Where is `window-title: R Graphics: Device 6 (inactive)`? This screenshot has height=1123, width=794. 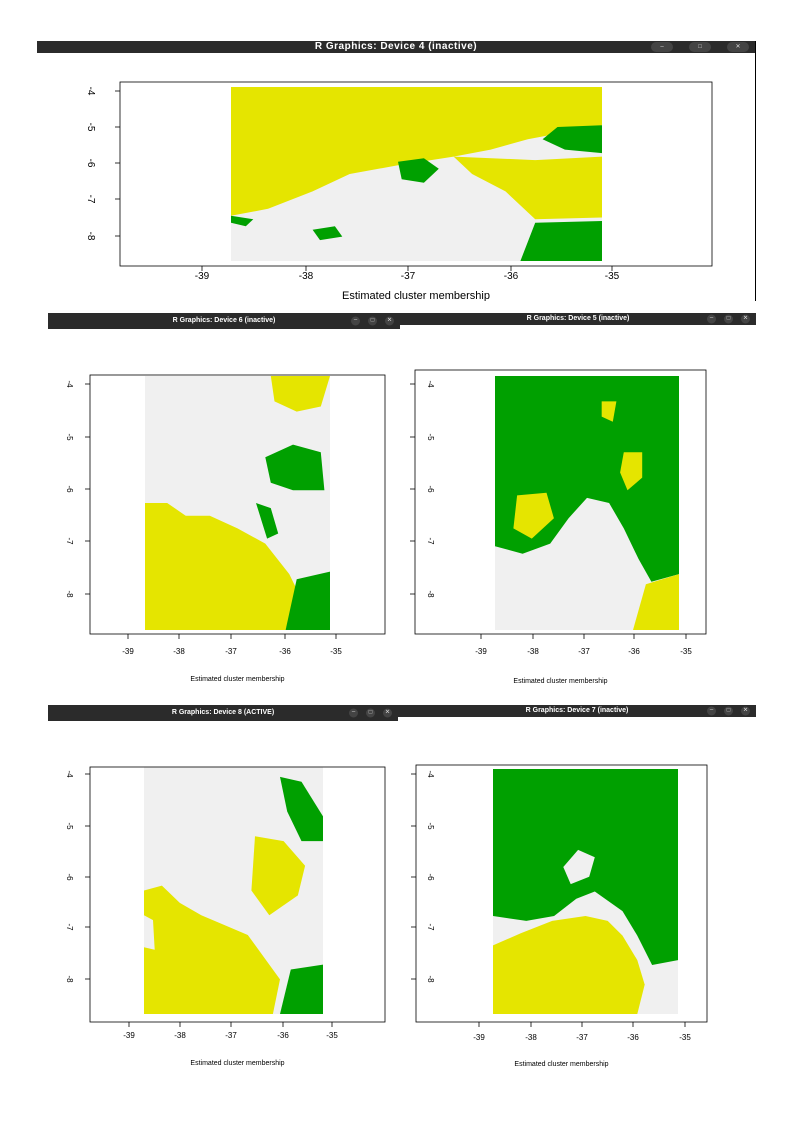 window-title: R Graphics: Device 6 (inactive) is located at coordinates (224, 320).